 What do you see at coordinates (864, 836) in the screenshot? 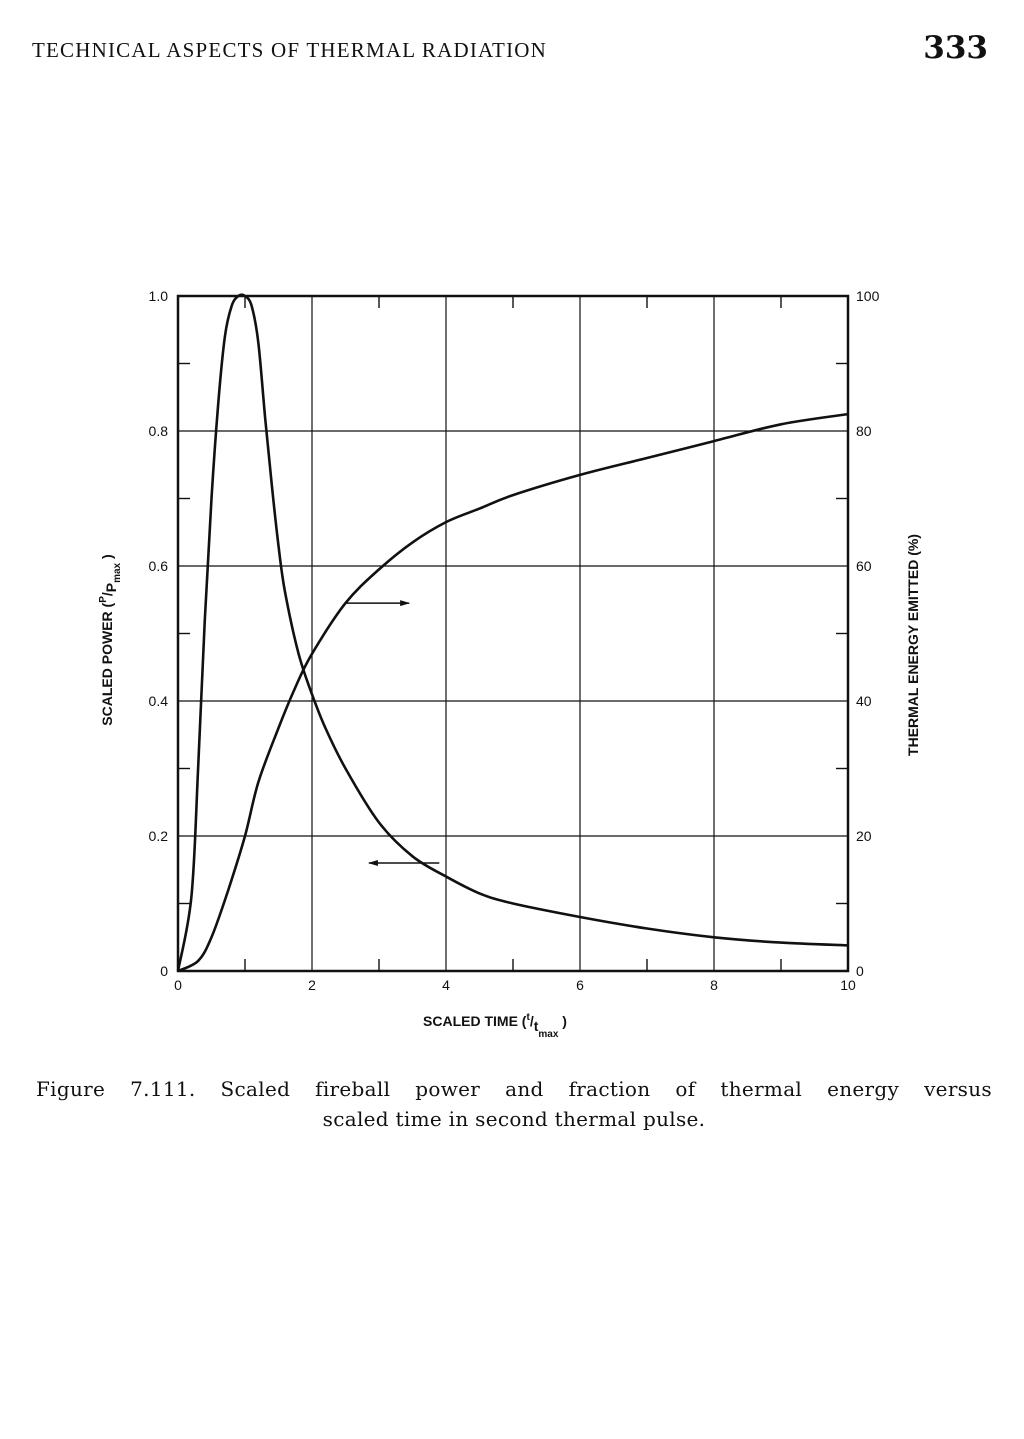
I see `y-right-tick-label: 20` at bounding box center [864, 836].